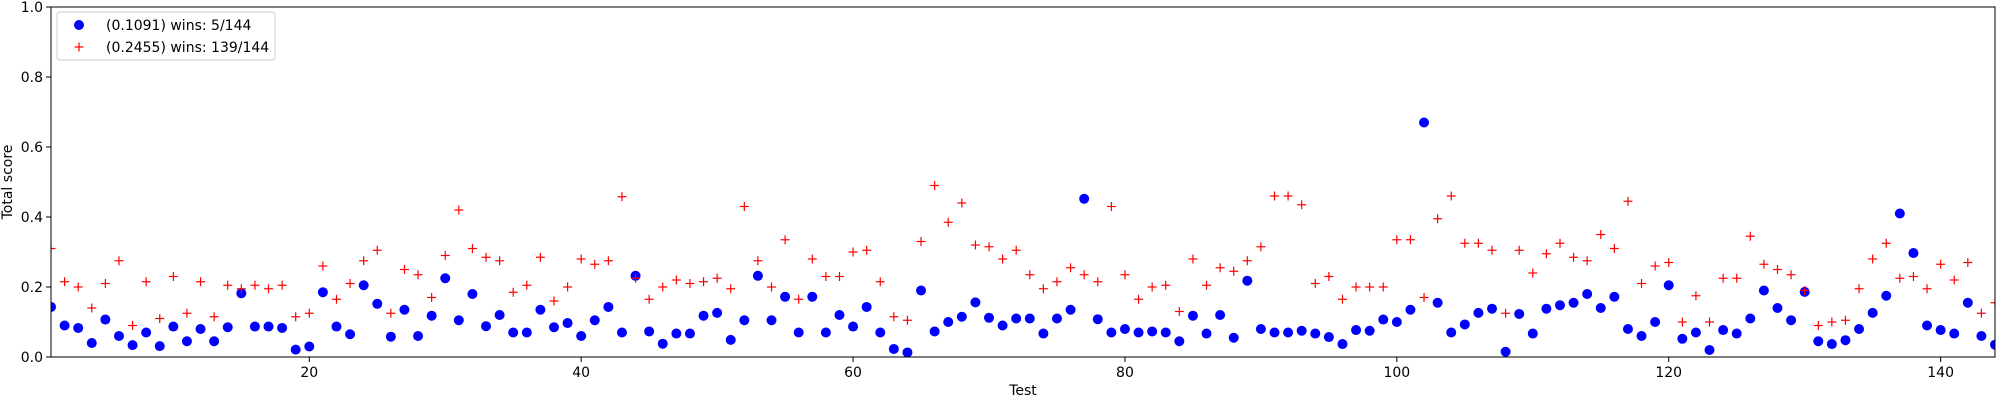 This screenshot has height=400, width=2000. Describe the element at coordinates (32, 358) in the screenshot. I see `y-tick-label: 0.0` at that location.